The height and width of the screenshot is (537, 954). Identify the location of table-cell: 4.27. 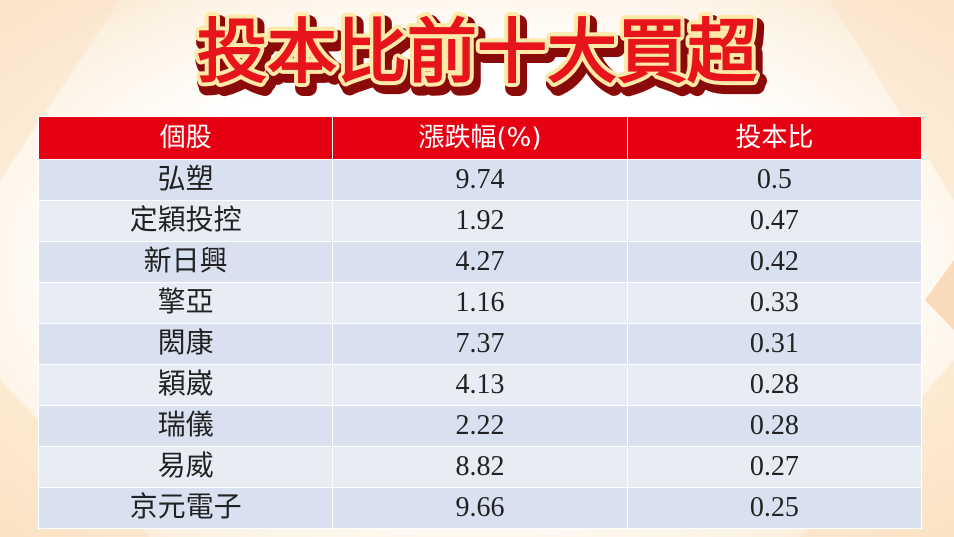
(480, 262).